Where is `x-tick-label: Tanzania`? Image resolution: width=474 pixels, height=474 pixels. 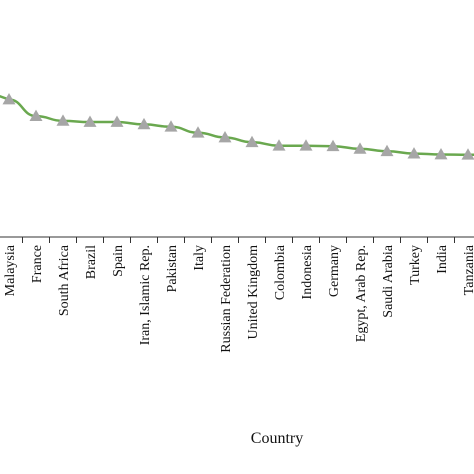
x-tick-label: Tanzania is located at coordinates (468, 269).